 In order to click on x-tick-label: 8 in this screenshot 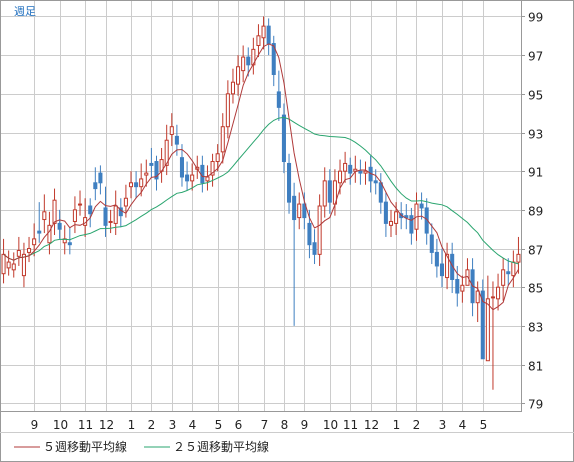, I will do `click(285, 425)`.